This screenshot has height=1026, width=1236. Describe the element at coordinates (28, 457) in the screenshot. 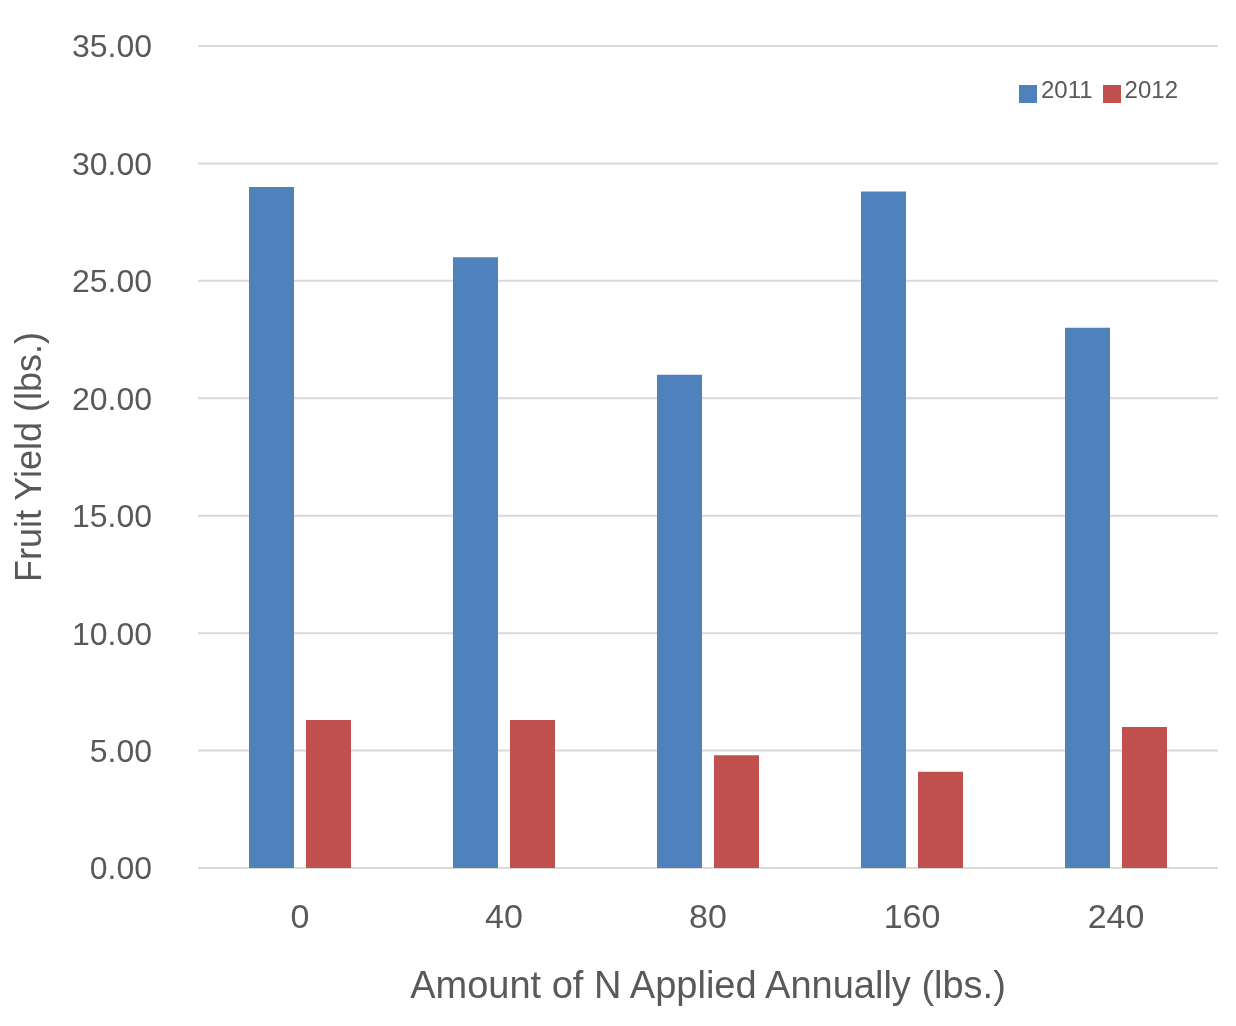

I see `y-axis-title: Fruit Yield (lbs.)` at that location.